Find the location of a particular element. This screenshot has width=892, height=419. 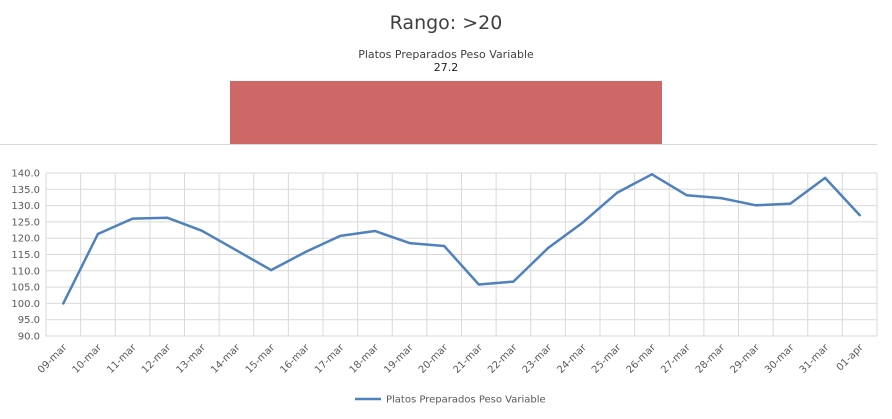

x-tick-label: 17-mar is located at coordinates (330, 359).